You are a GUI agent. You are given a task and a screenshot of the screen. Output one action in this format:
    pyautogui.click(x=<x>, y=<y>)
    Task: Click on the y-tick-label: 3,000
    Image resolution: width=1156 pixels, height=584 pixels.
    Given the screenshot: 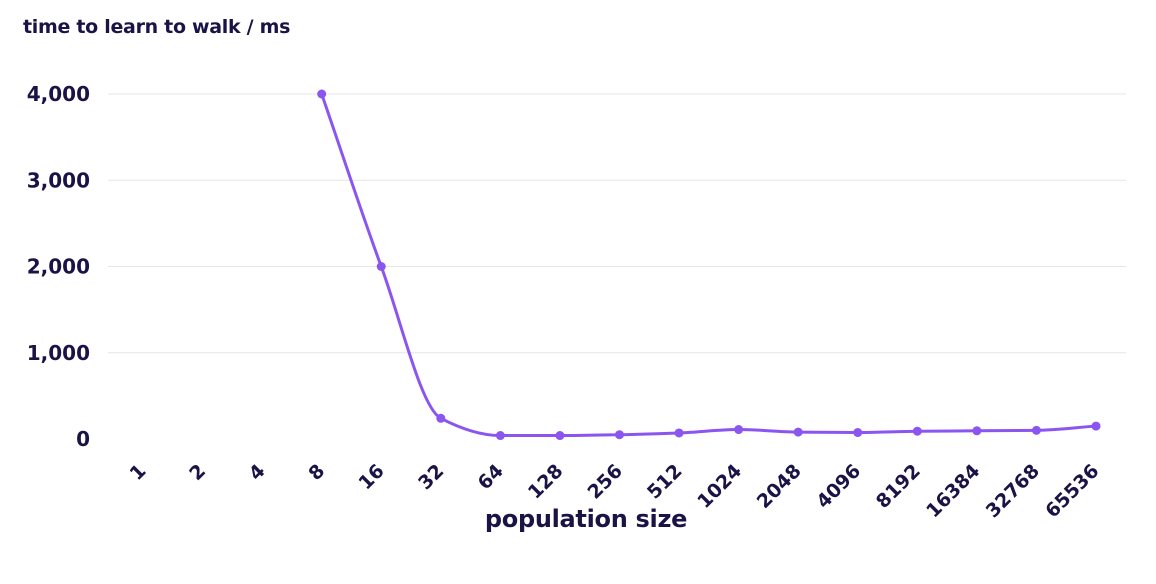 What is the action you would take?
    pyautogui.click(x=58, y=180)
    